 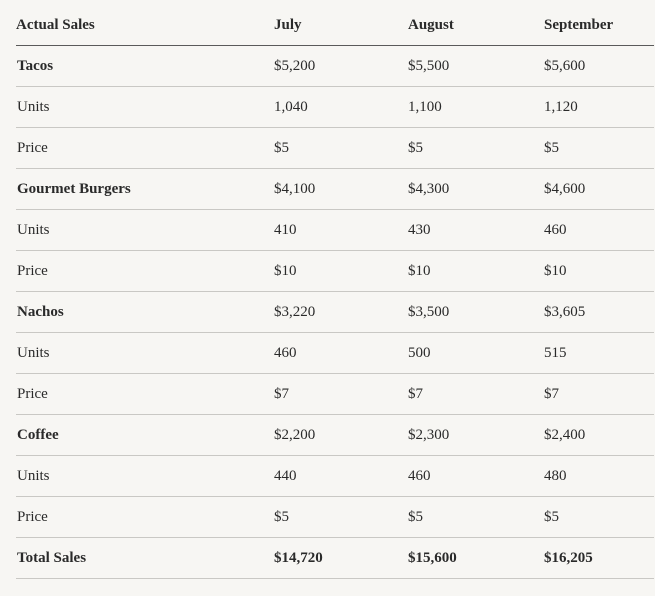 What do you see at coordinates (341, 189) in the screenshot?
I see `cell-july: $4,100` at bounding box center [341, 189].